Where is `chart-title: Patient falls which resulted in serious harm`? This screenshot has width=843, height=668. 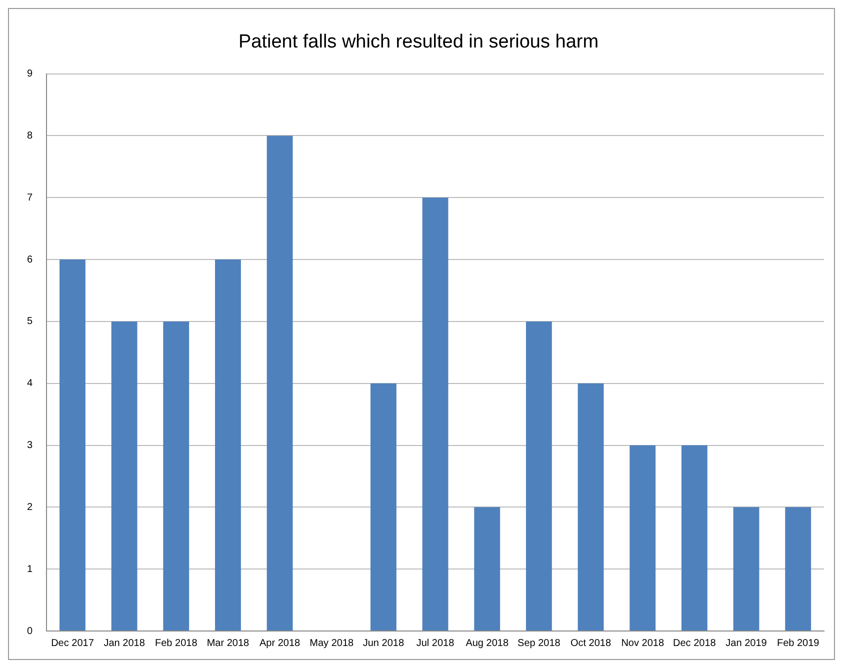 chart-title: Patient falls which resulted in serious harm is located at coordinates (418, 42).